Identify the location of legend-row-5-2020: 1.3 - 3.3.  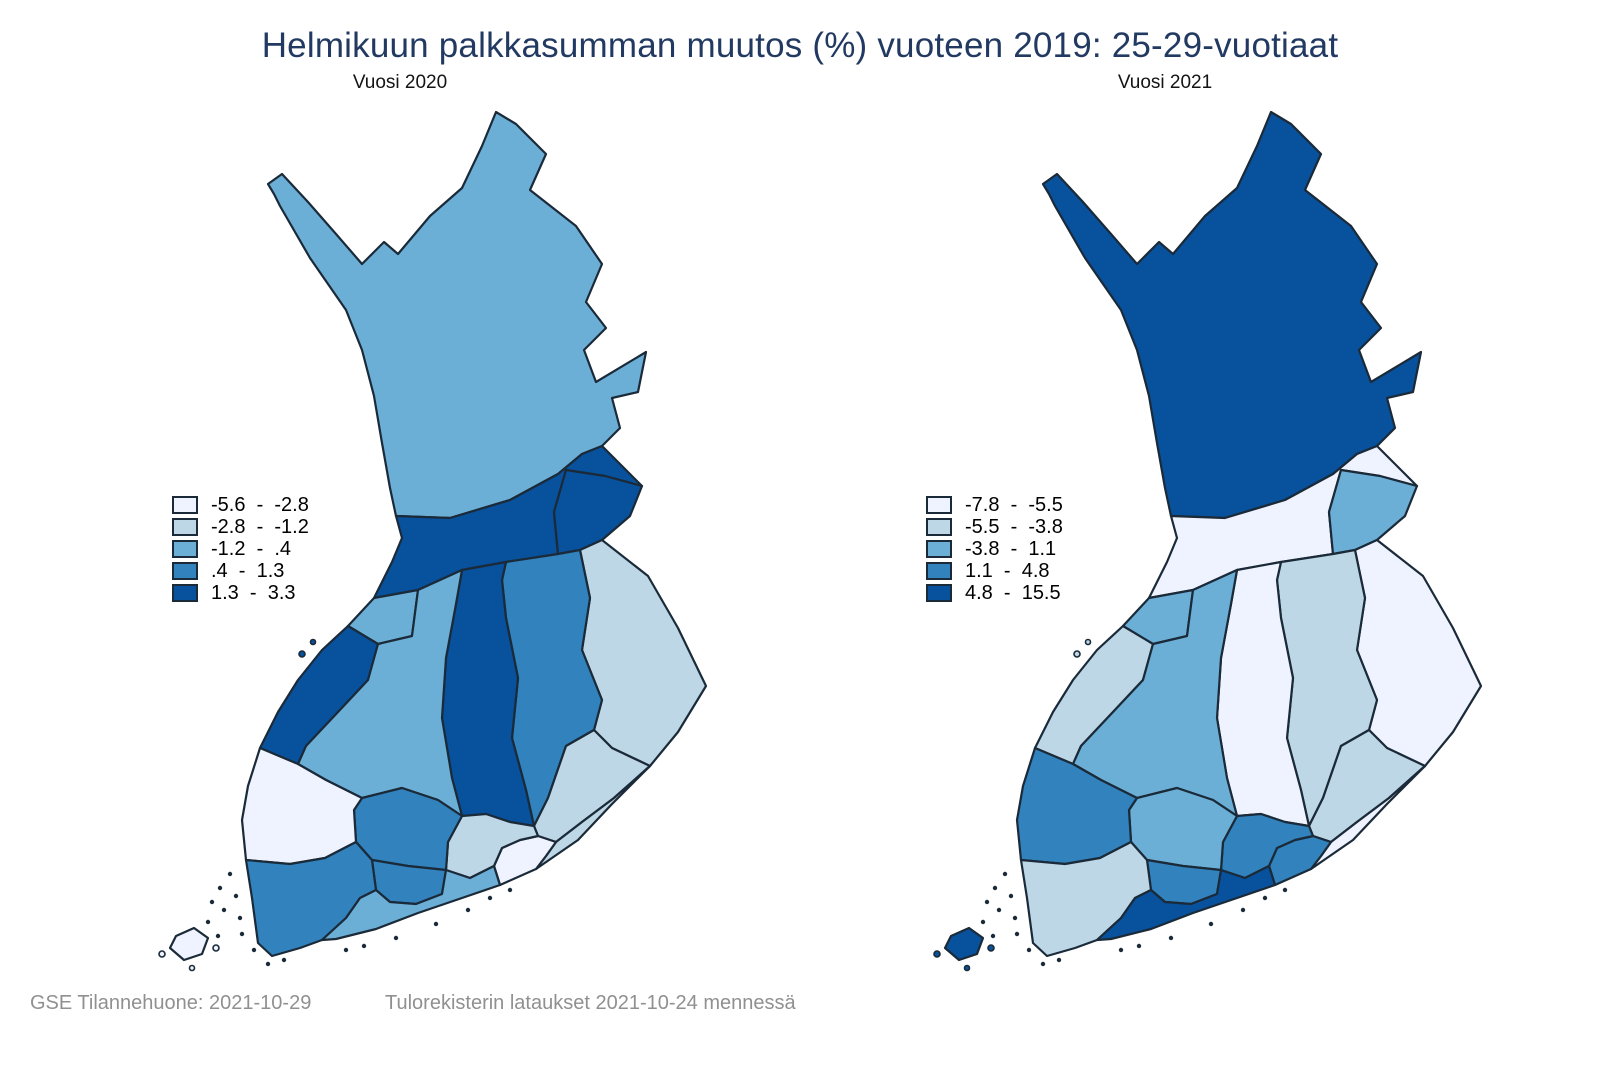
(240, 593).